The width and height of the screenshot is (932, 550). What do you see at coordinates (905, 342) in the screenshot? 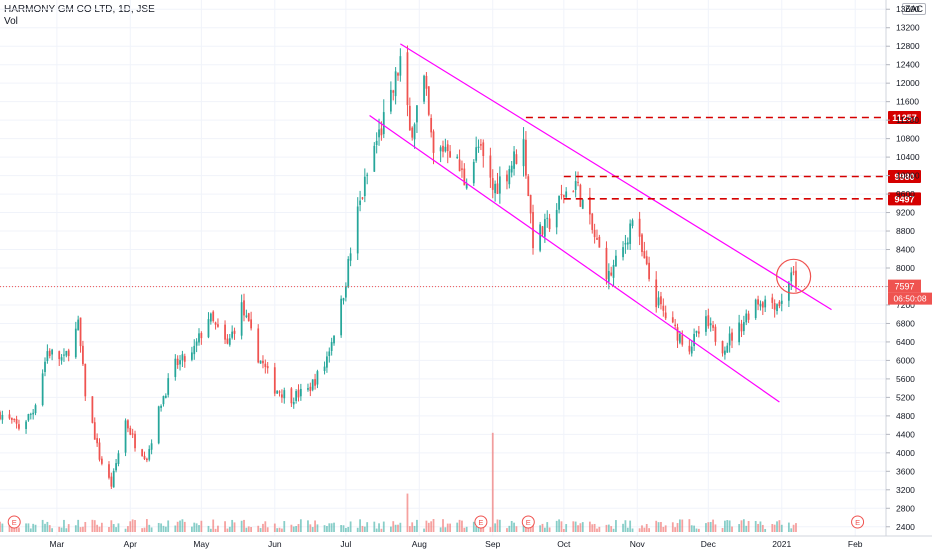
I see `y-tick-label: 6400` at bounding box center [905, 342].